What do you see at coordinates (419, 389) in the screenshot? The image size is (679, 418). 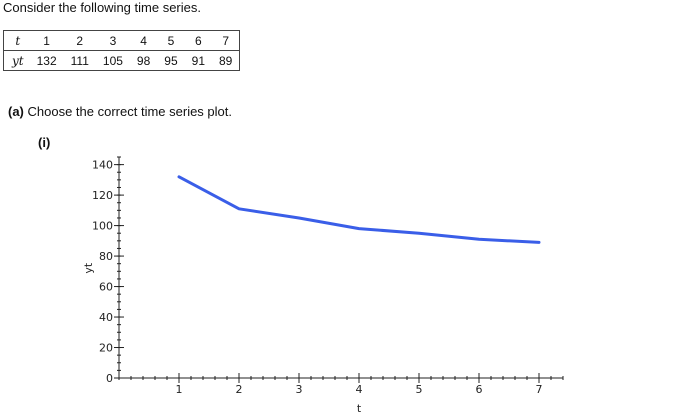 I see `x-tick-label: 5` at bounding box center [419, 389].